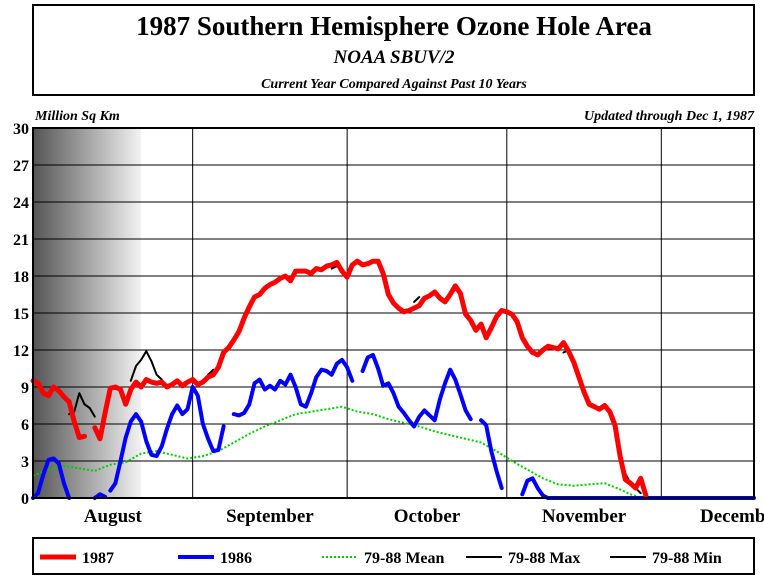 This screenshot has height=578, width=764. Describe the element at coordinates (21, 240) in the screenshot. I see `y-tick-label-21: 21` at that location.